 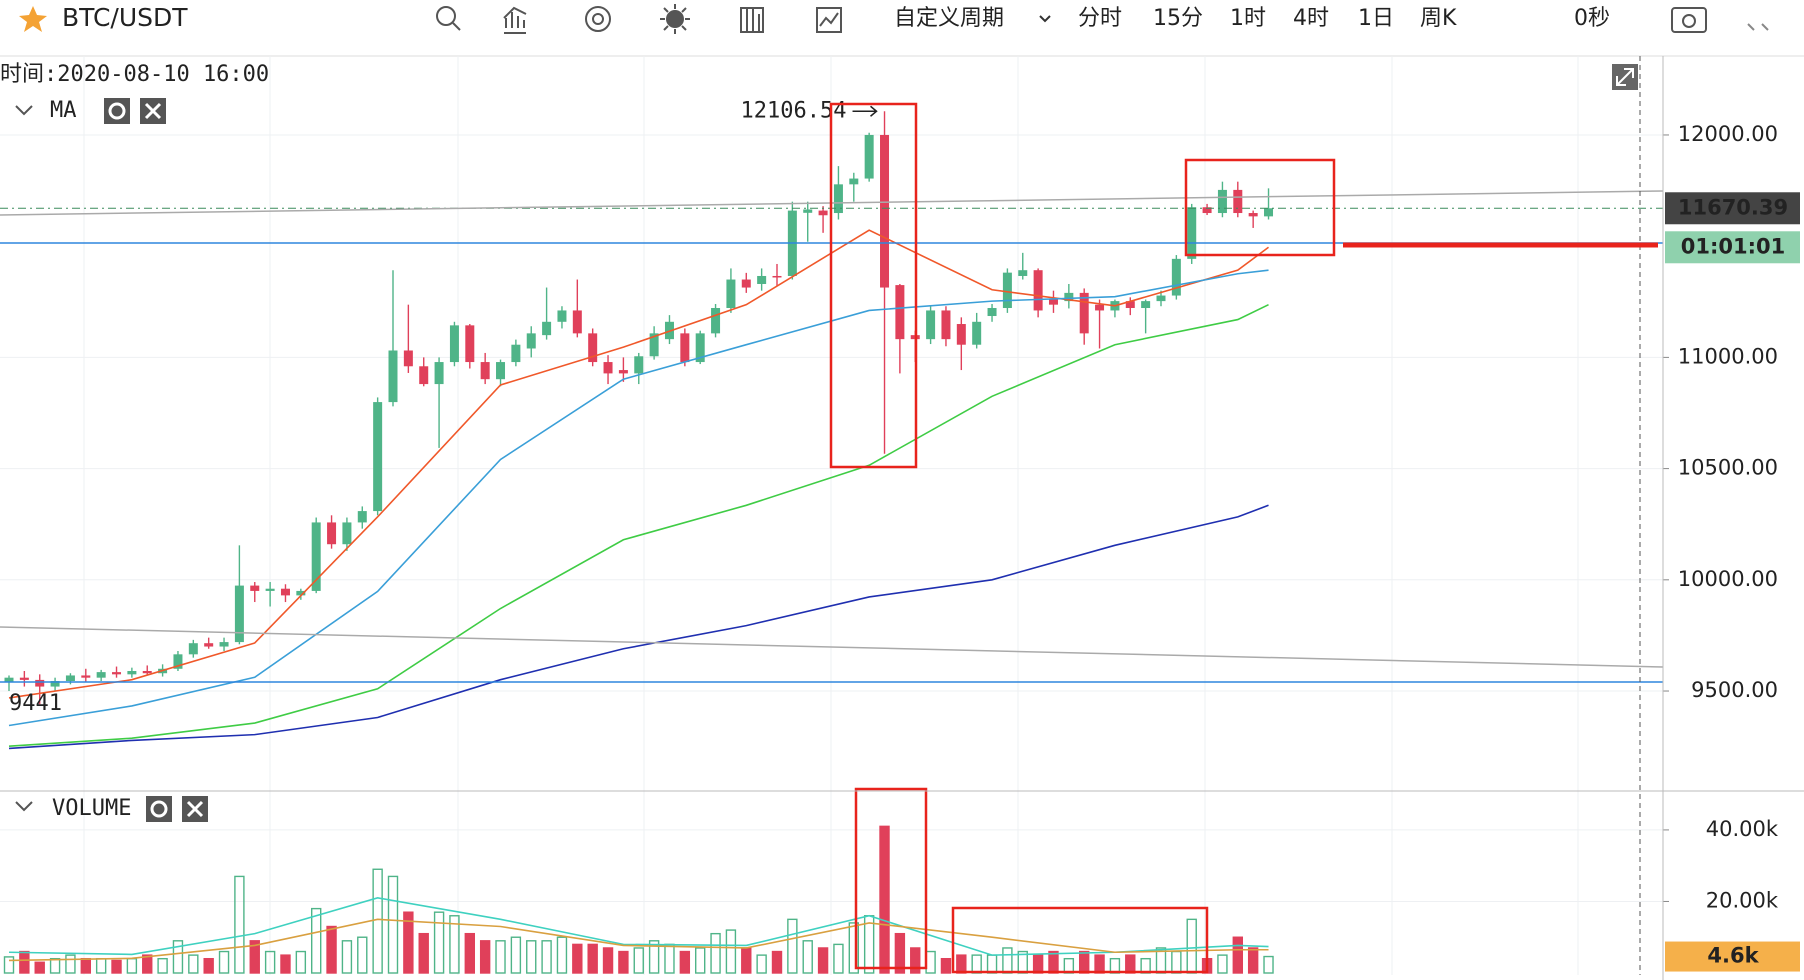 What do you see at coordinates (1758, 27) in the screenshot?
I see `fullscreen-icon` at bounding box center [1758, 27].